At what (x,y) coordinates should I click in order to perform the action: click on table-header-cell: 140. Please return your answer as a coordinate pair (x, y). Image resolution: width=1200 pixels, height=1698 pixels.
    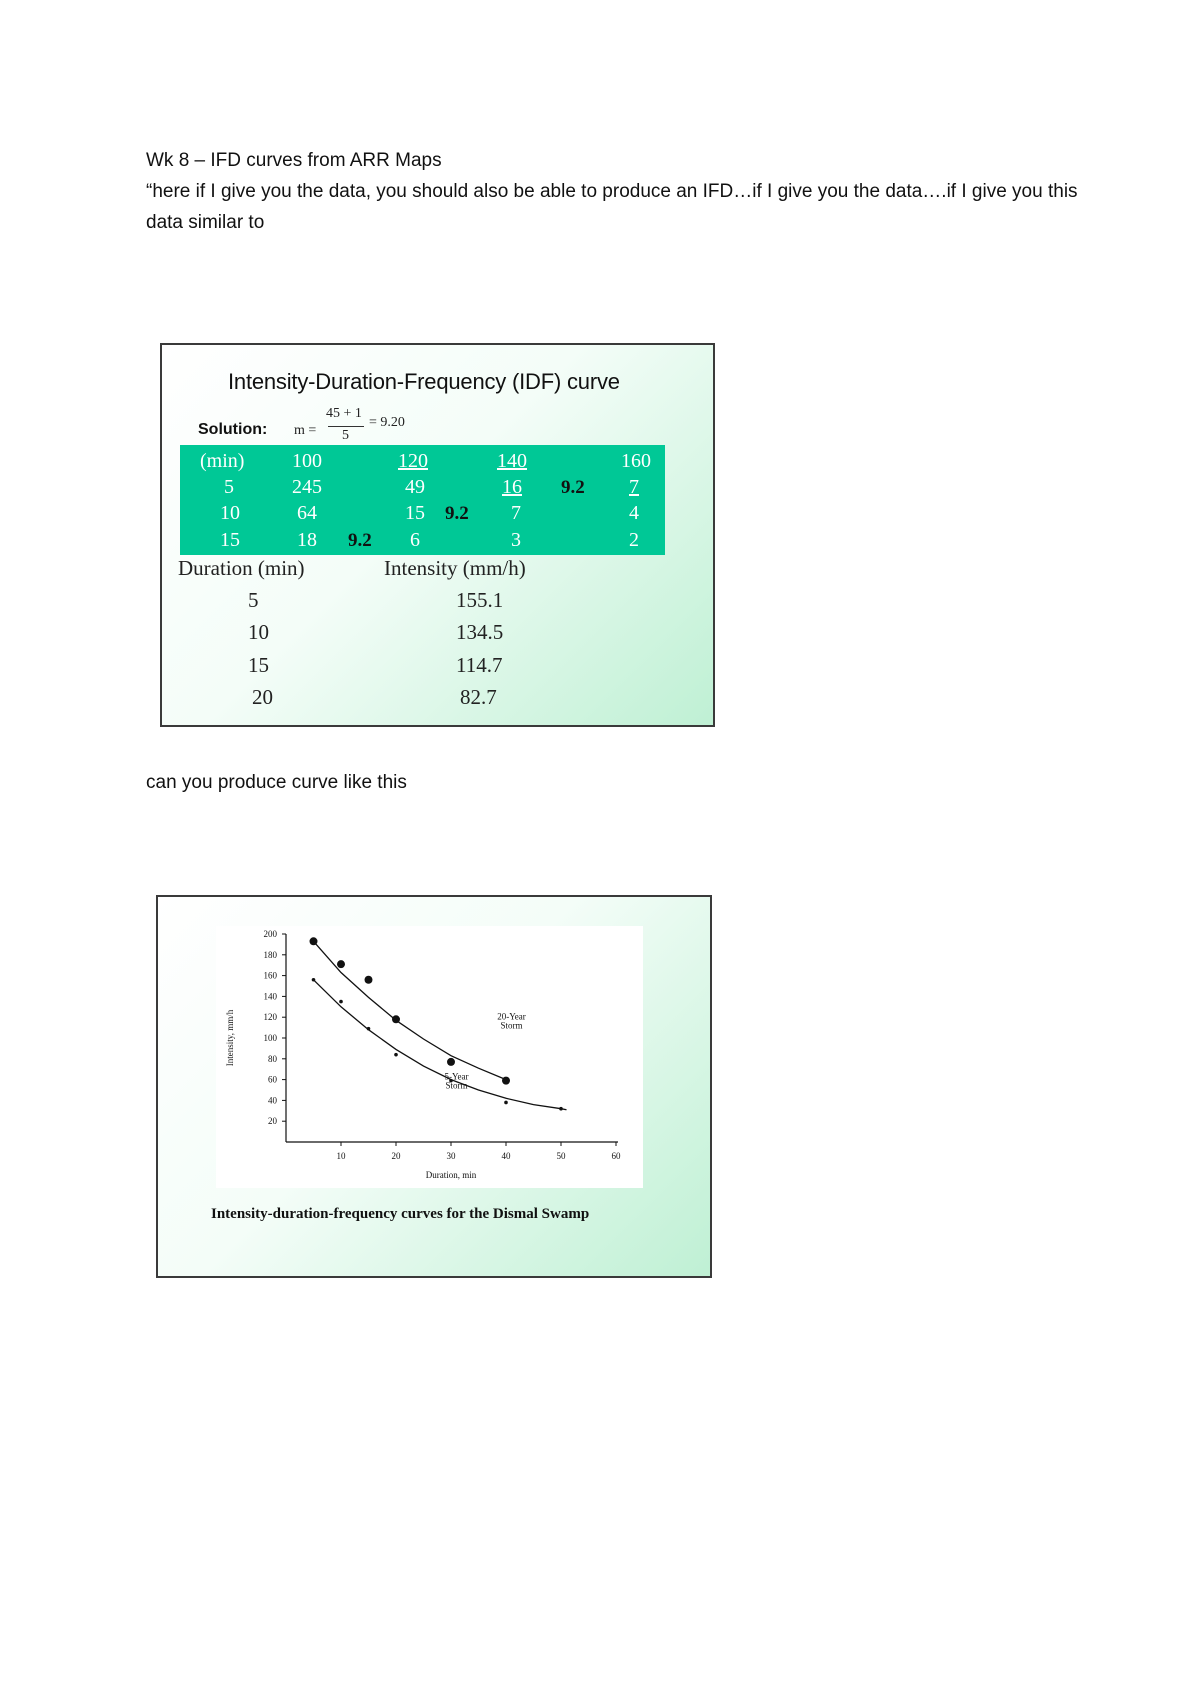
    Looking at the image, I should click on (512, 461).